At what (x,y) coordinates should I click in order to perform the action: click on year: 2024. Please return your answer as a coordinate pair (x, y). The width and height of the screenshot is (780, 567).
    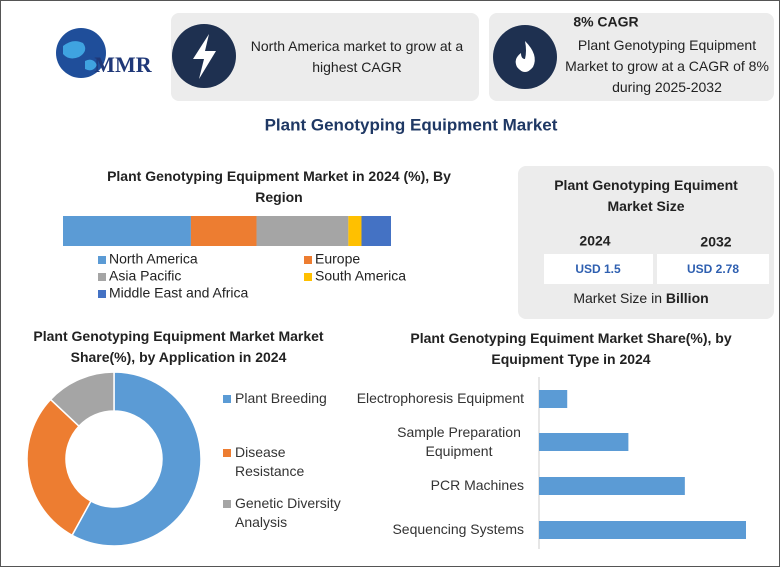
    Looking at the image, I should click on (594, 241).